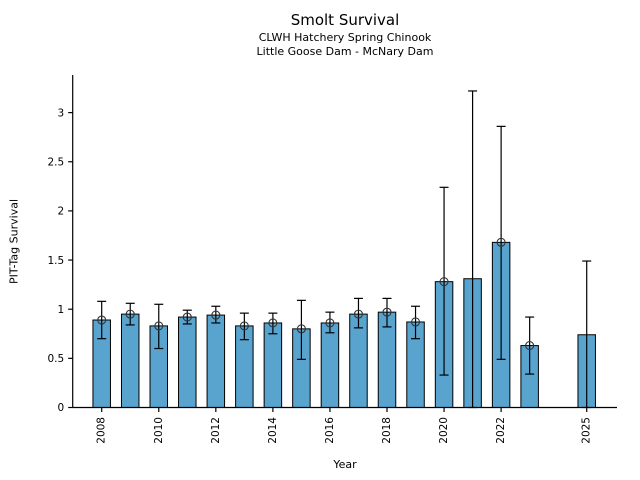  I want to click on point-marker-2017, so click(358, 314).